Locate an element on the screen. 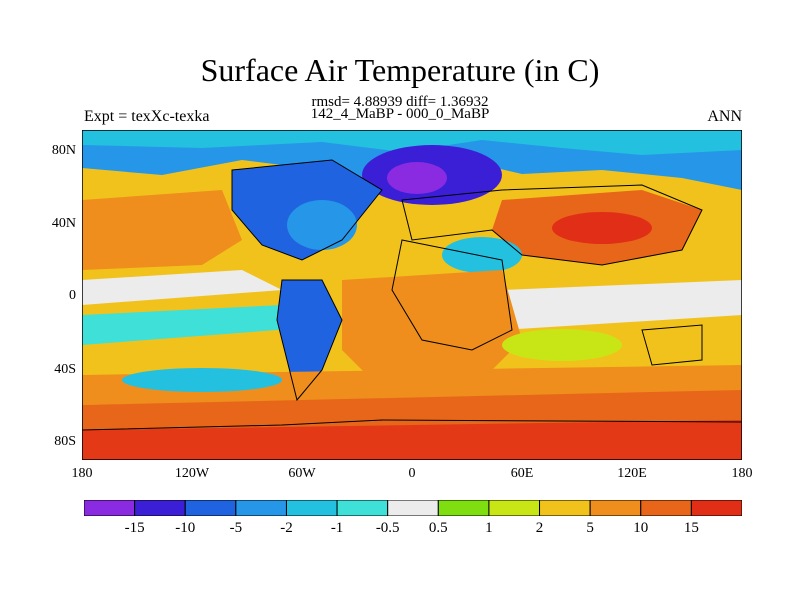  colorbar-label: -2 is located at coordinates (286, 528).